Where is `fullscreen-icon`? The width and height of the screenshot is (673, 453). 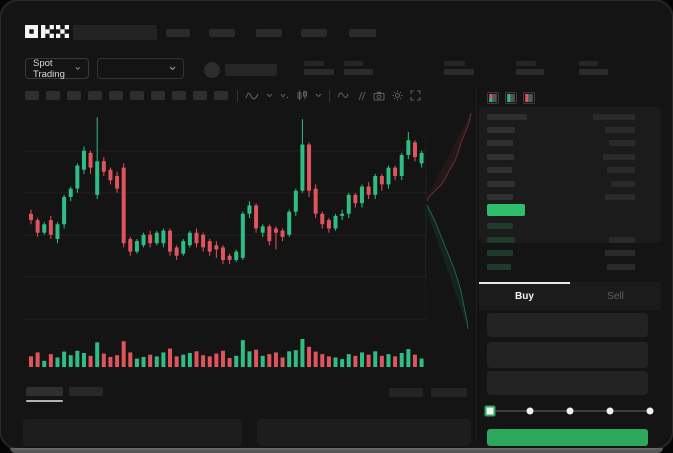
fullscreen-icon is located at coordinates (415, 95).